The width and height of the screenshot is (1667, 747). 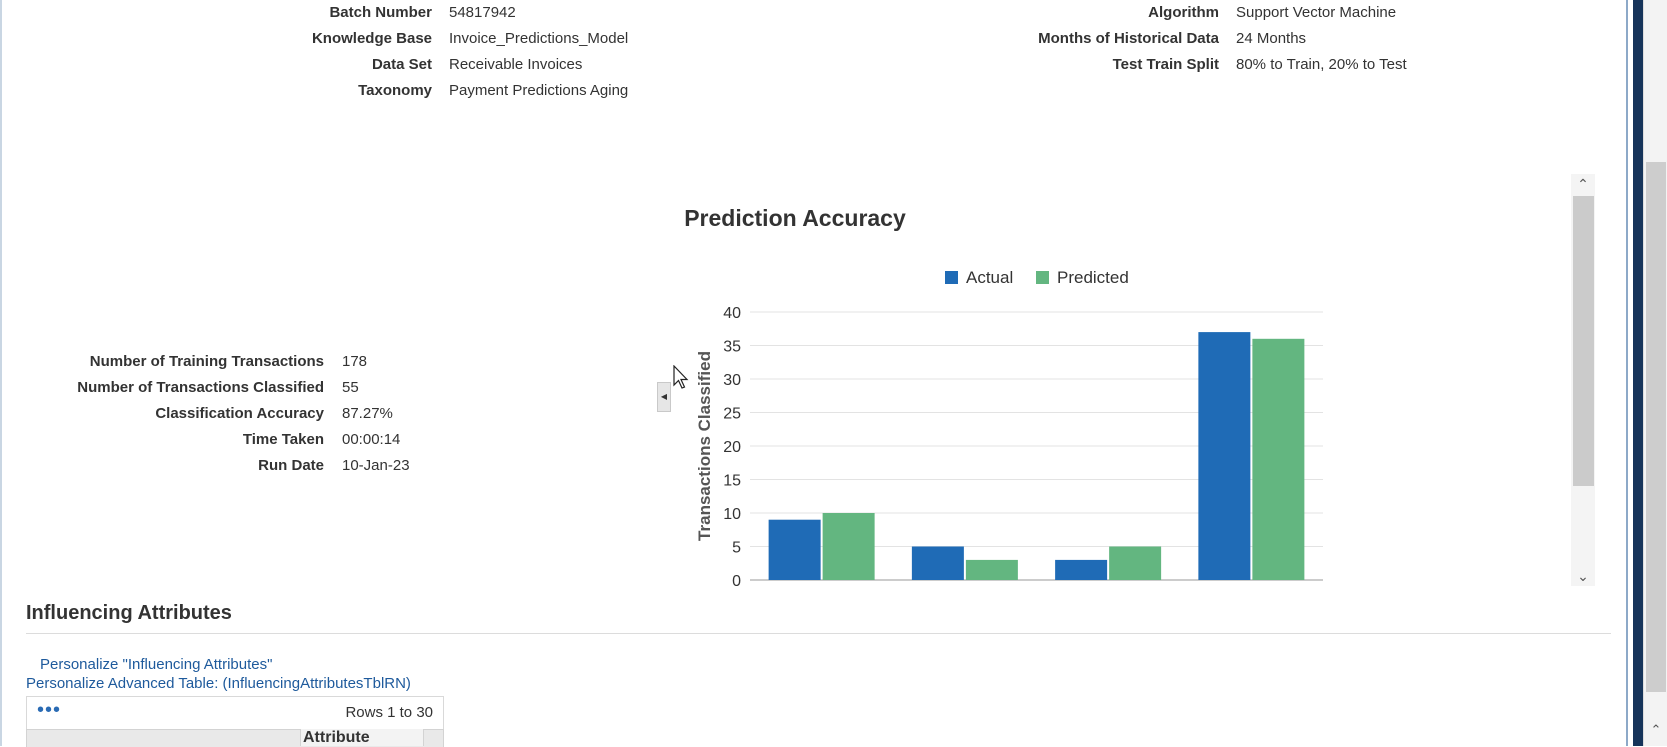 What do you see at coordinates (401, 64) in the screenshot?
I see `summary-label: Data Set` at bounding box center [401, 64].